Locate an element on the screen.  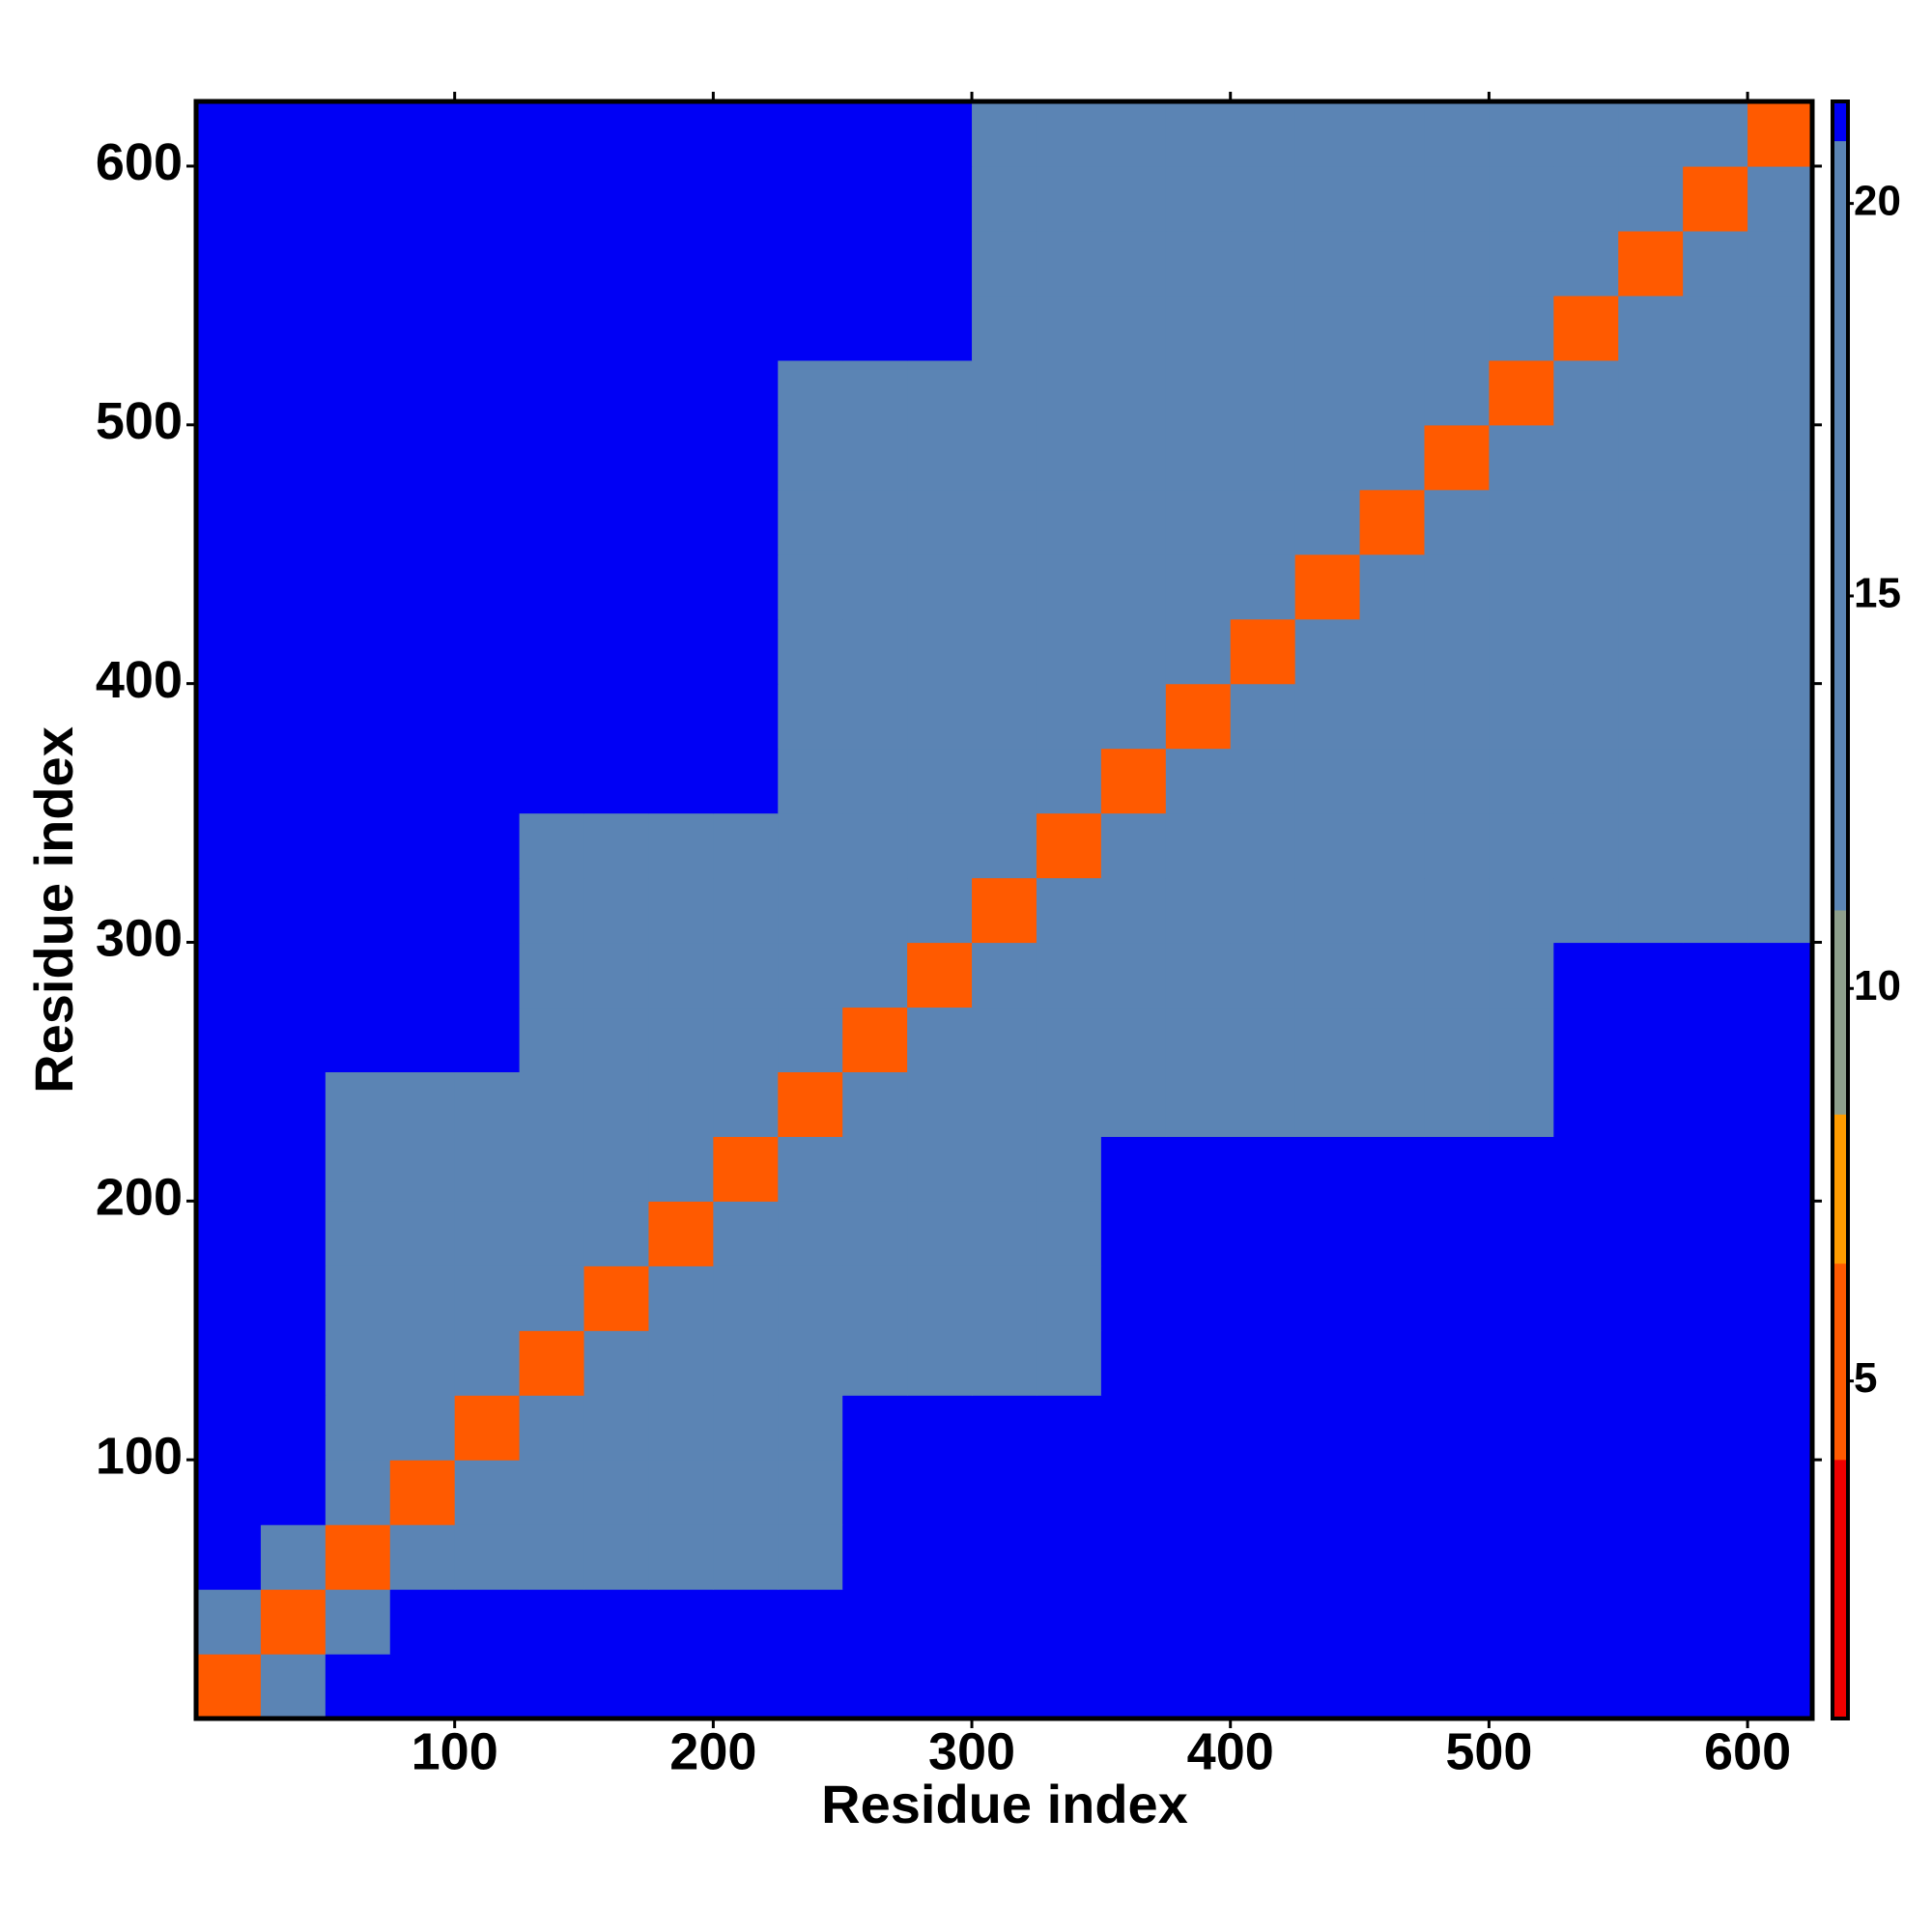
x-tick-label: 100 is located at coordinates (455, 1751).